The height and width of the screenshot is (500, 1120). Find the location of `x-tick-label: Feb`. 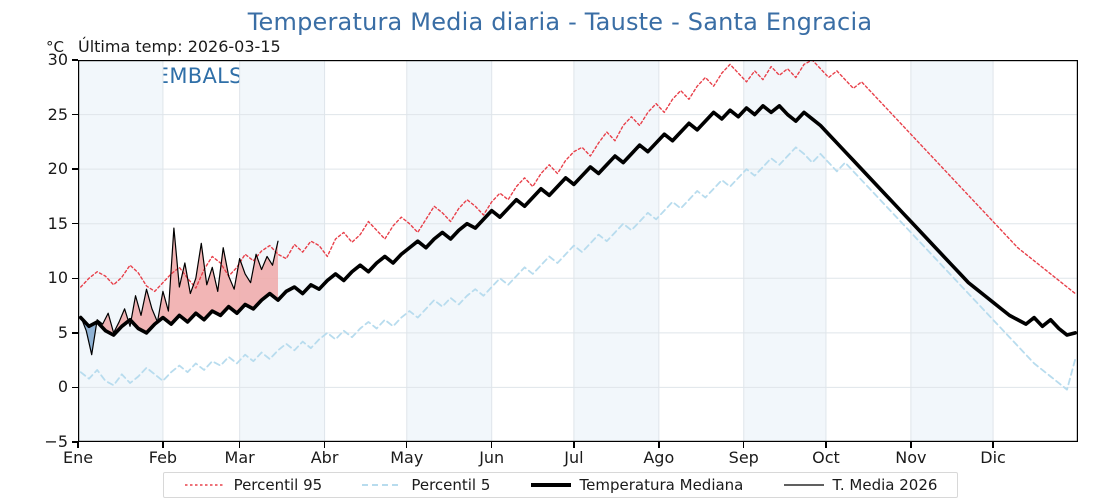

x-tick-label: Feb is located at coordinates (163, 457).